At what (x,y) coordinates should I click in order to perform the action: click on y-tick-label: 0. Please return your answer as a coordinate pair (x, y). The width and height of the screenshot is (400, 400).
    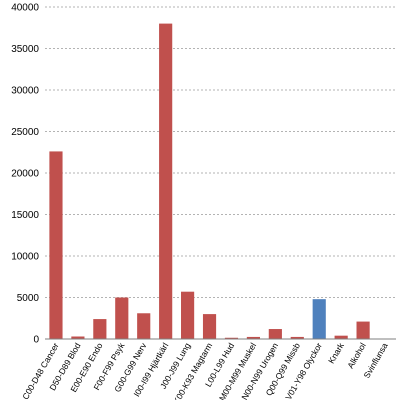
    Looking at the image, I should click on (36, 340).